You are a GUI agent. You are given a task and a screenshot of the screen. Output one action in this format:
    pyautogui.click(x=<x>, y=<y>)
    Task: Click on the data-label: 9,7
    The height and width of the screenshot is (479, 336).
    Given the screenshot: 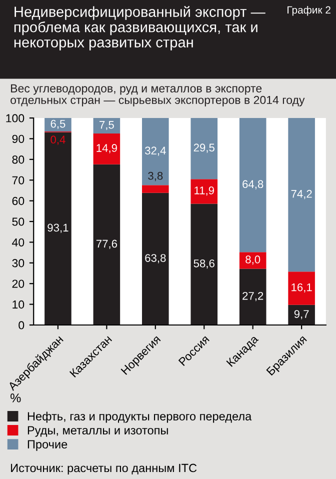 What is the action you would take?
    pyautogui.click(x=301, y=315)
    